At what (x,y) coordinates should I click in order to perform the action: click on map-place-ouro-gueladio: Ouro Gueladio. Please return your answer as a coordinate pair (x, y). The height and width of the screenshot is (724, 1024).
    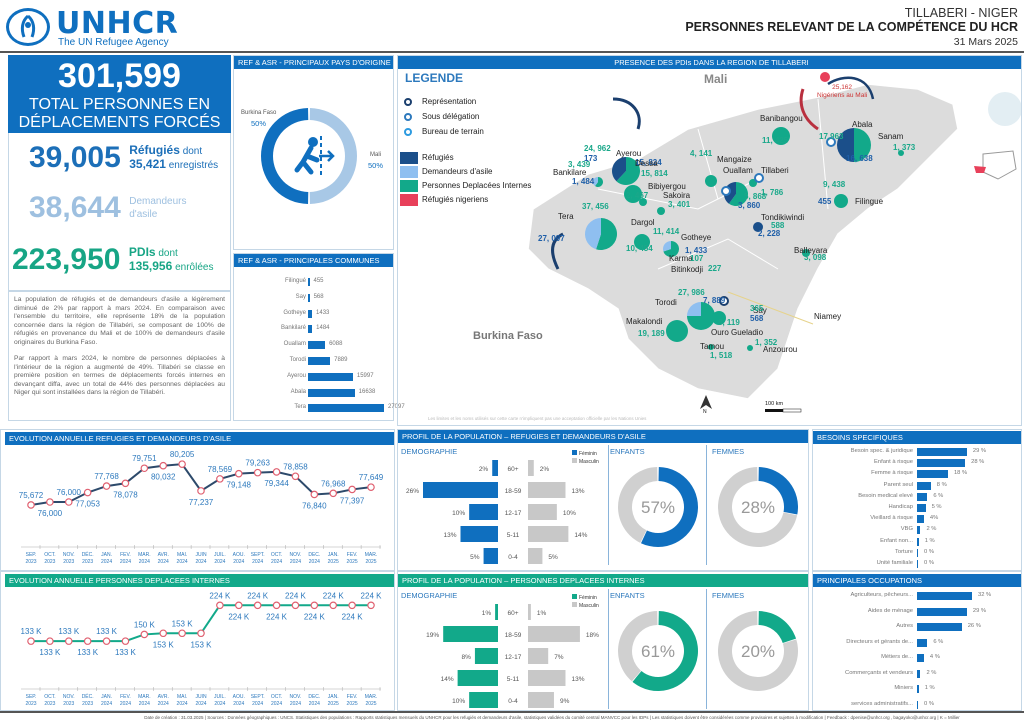
    Looking at the image, I should click on (737, 332).